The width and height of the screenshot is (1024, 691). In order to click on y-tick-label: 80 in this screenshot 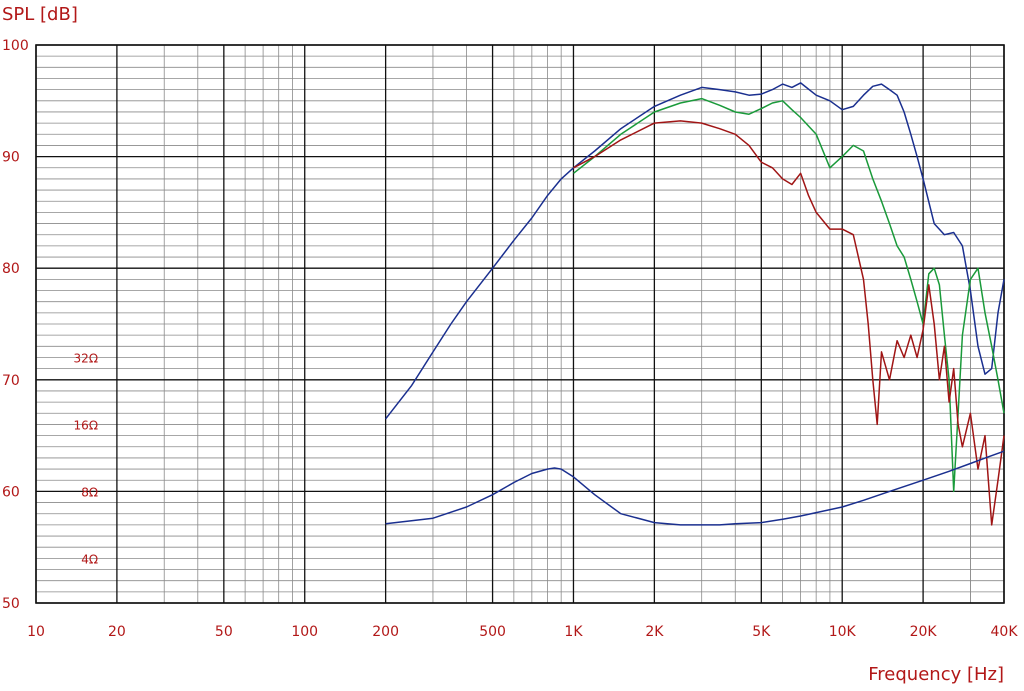, I will do `click(11, 269)`.